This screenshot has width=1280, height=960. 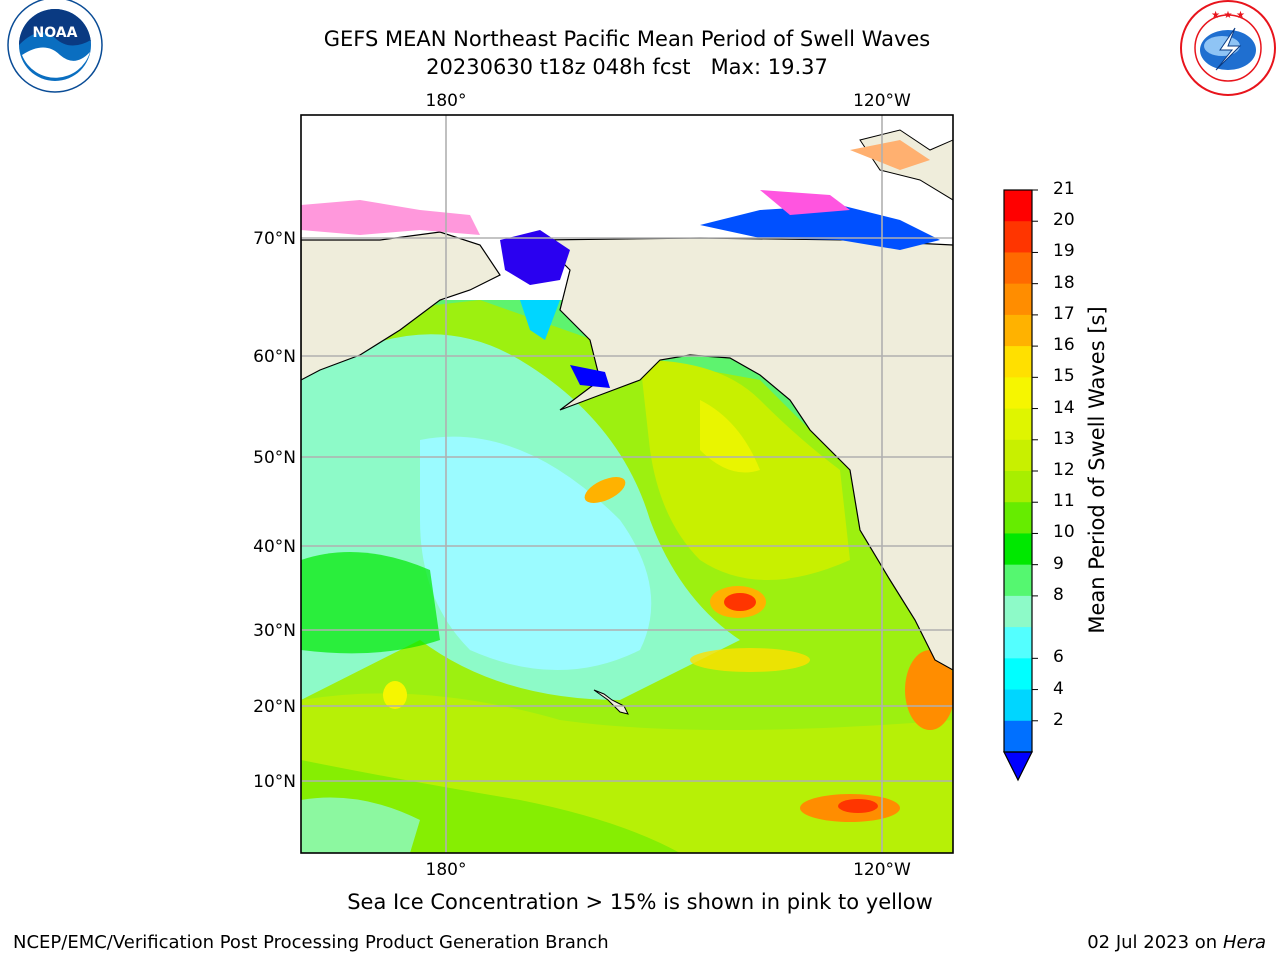 I want to click on noaa-logo-text: NOAA, so click(x=55, y=33).